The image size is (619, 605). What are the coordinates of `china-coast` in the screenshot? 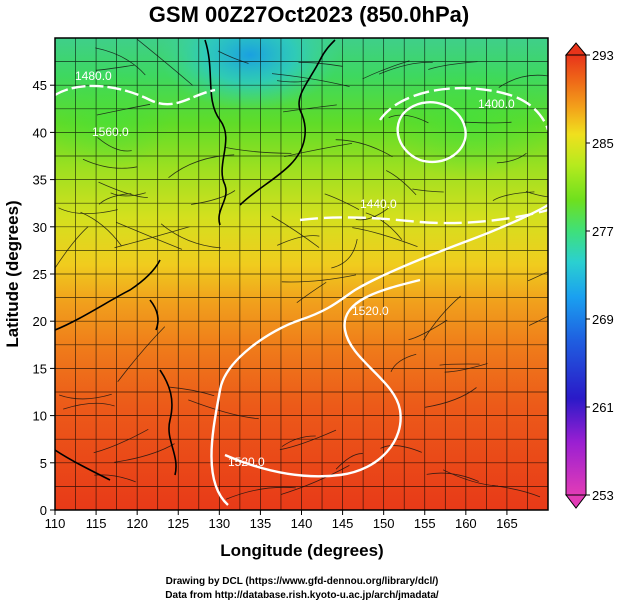 It's located at (108, 295).